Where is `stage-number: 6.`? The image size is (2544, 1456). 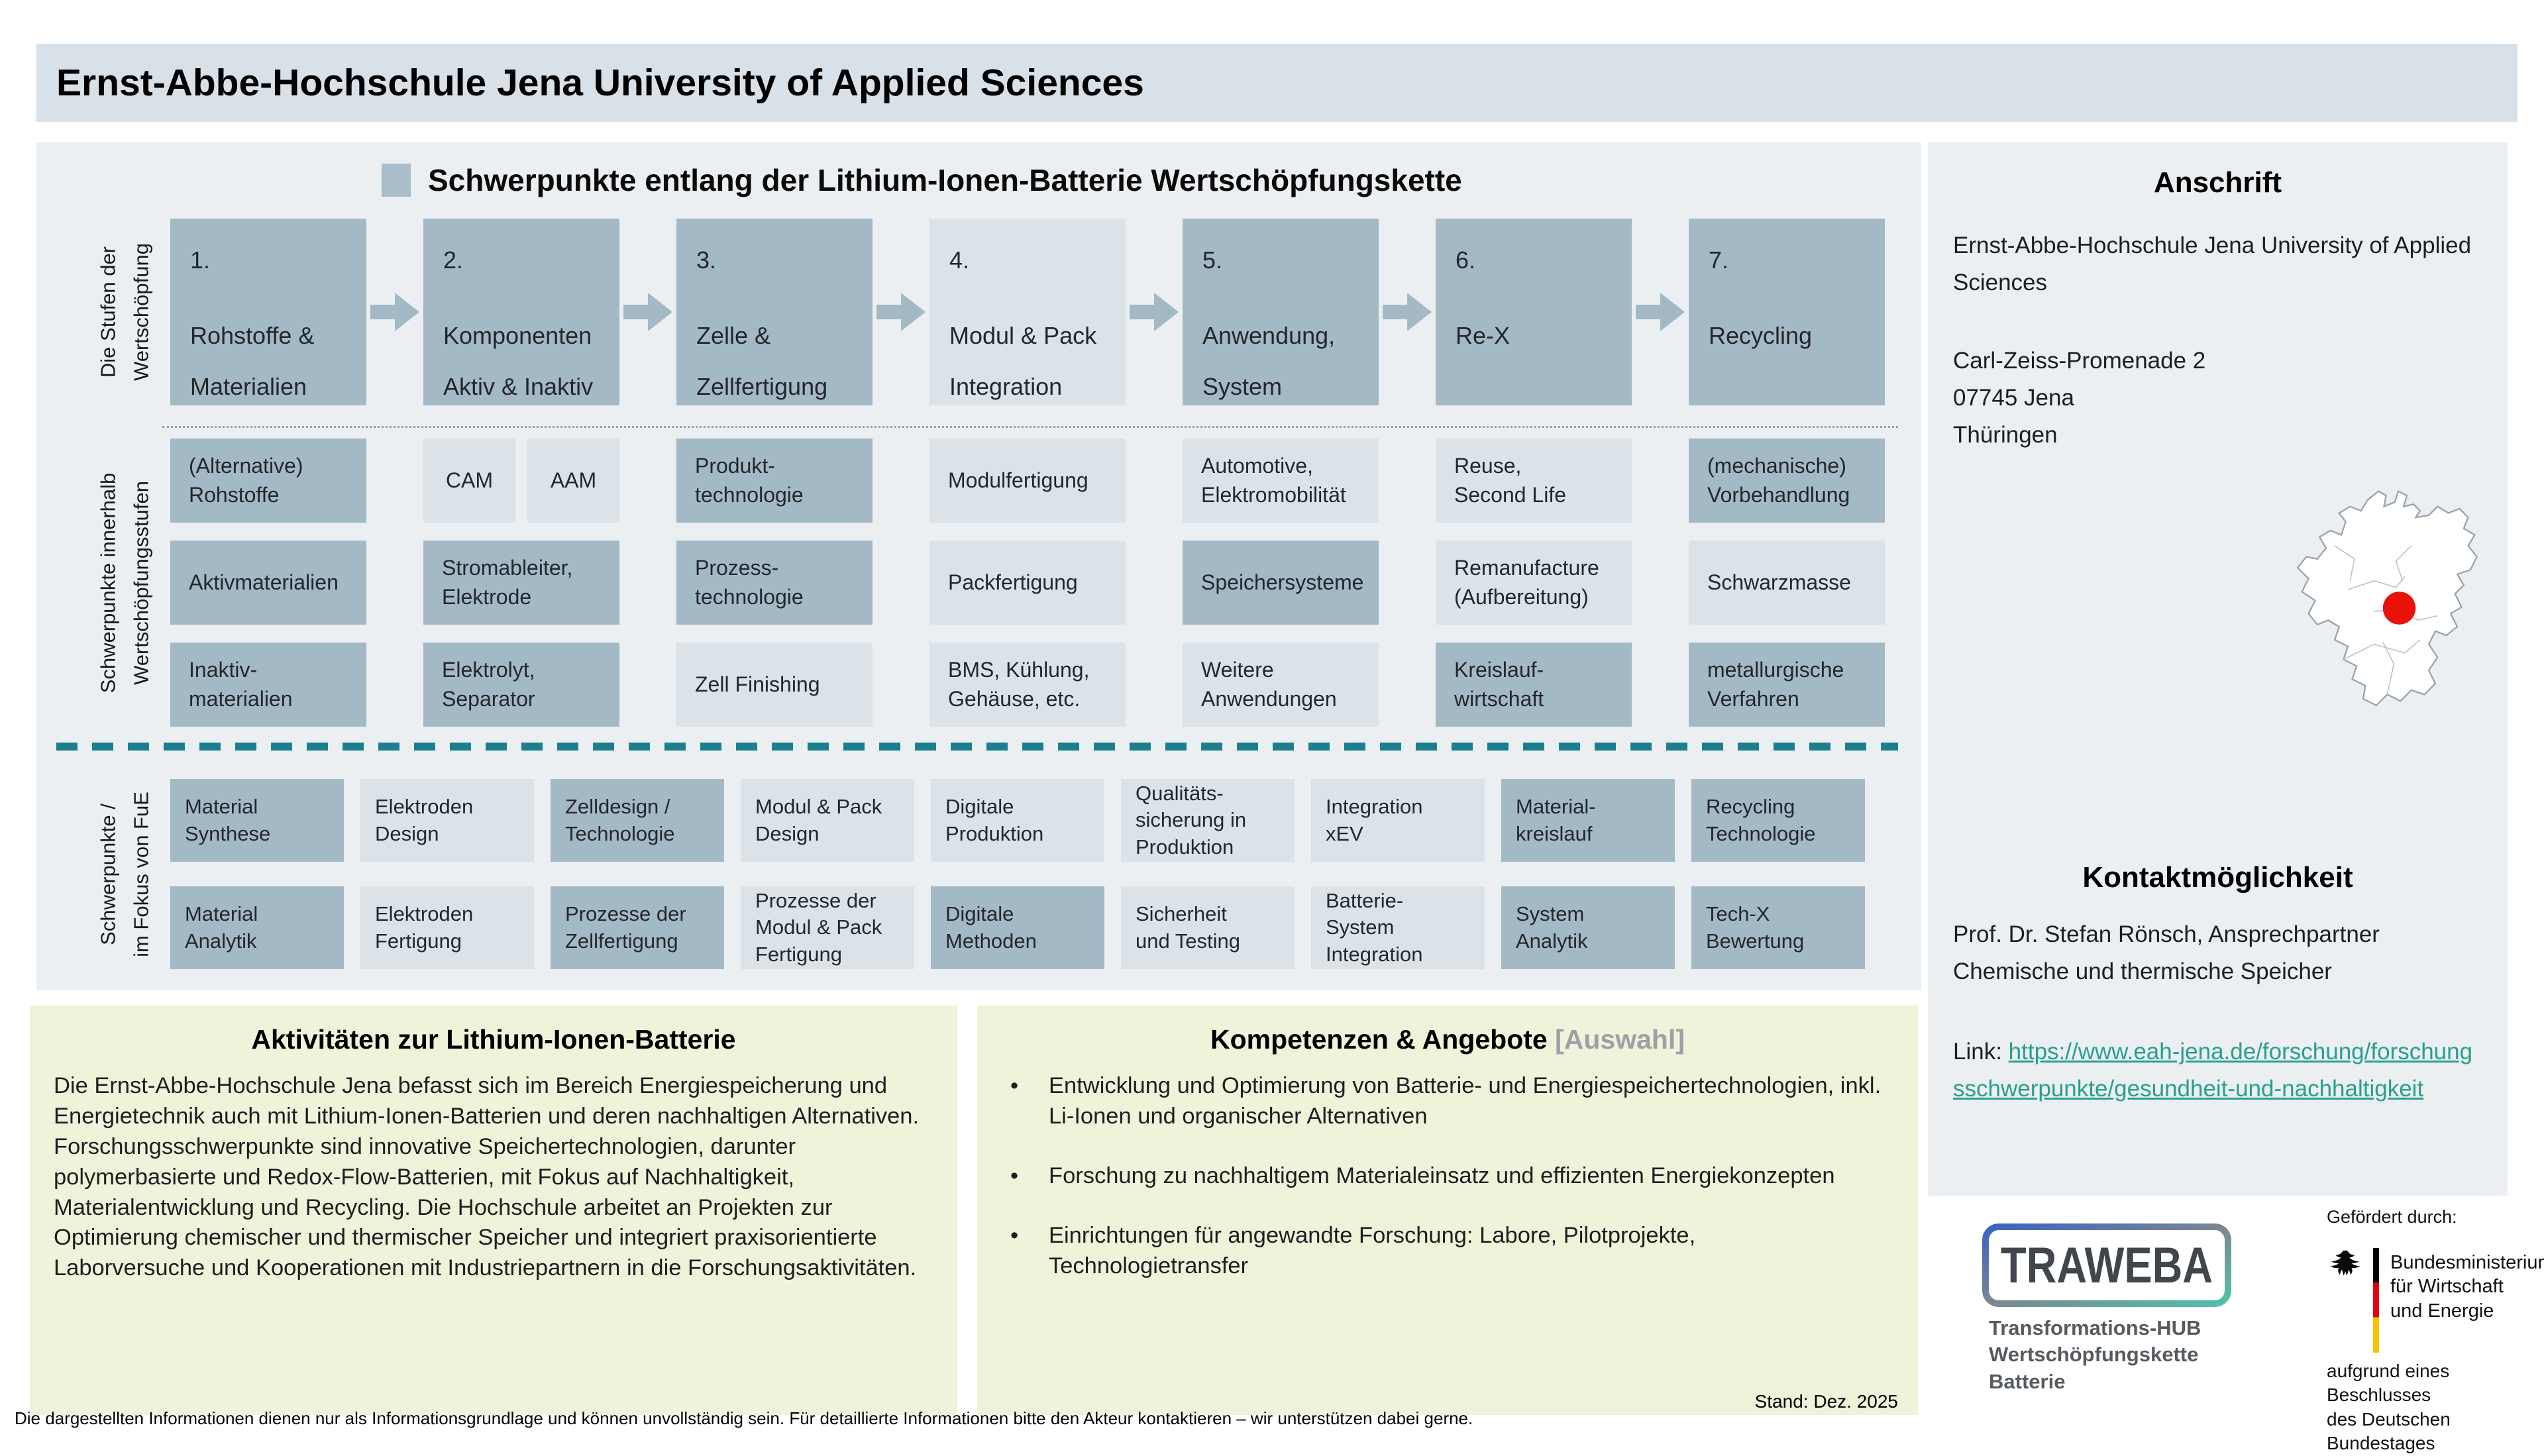 stage-number: 6. is located at coordinates (1466, 260).